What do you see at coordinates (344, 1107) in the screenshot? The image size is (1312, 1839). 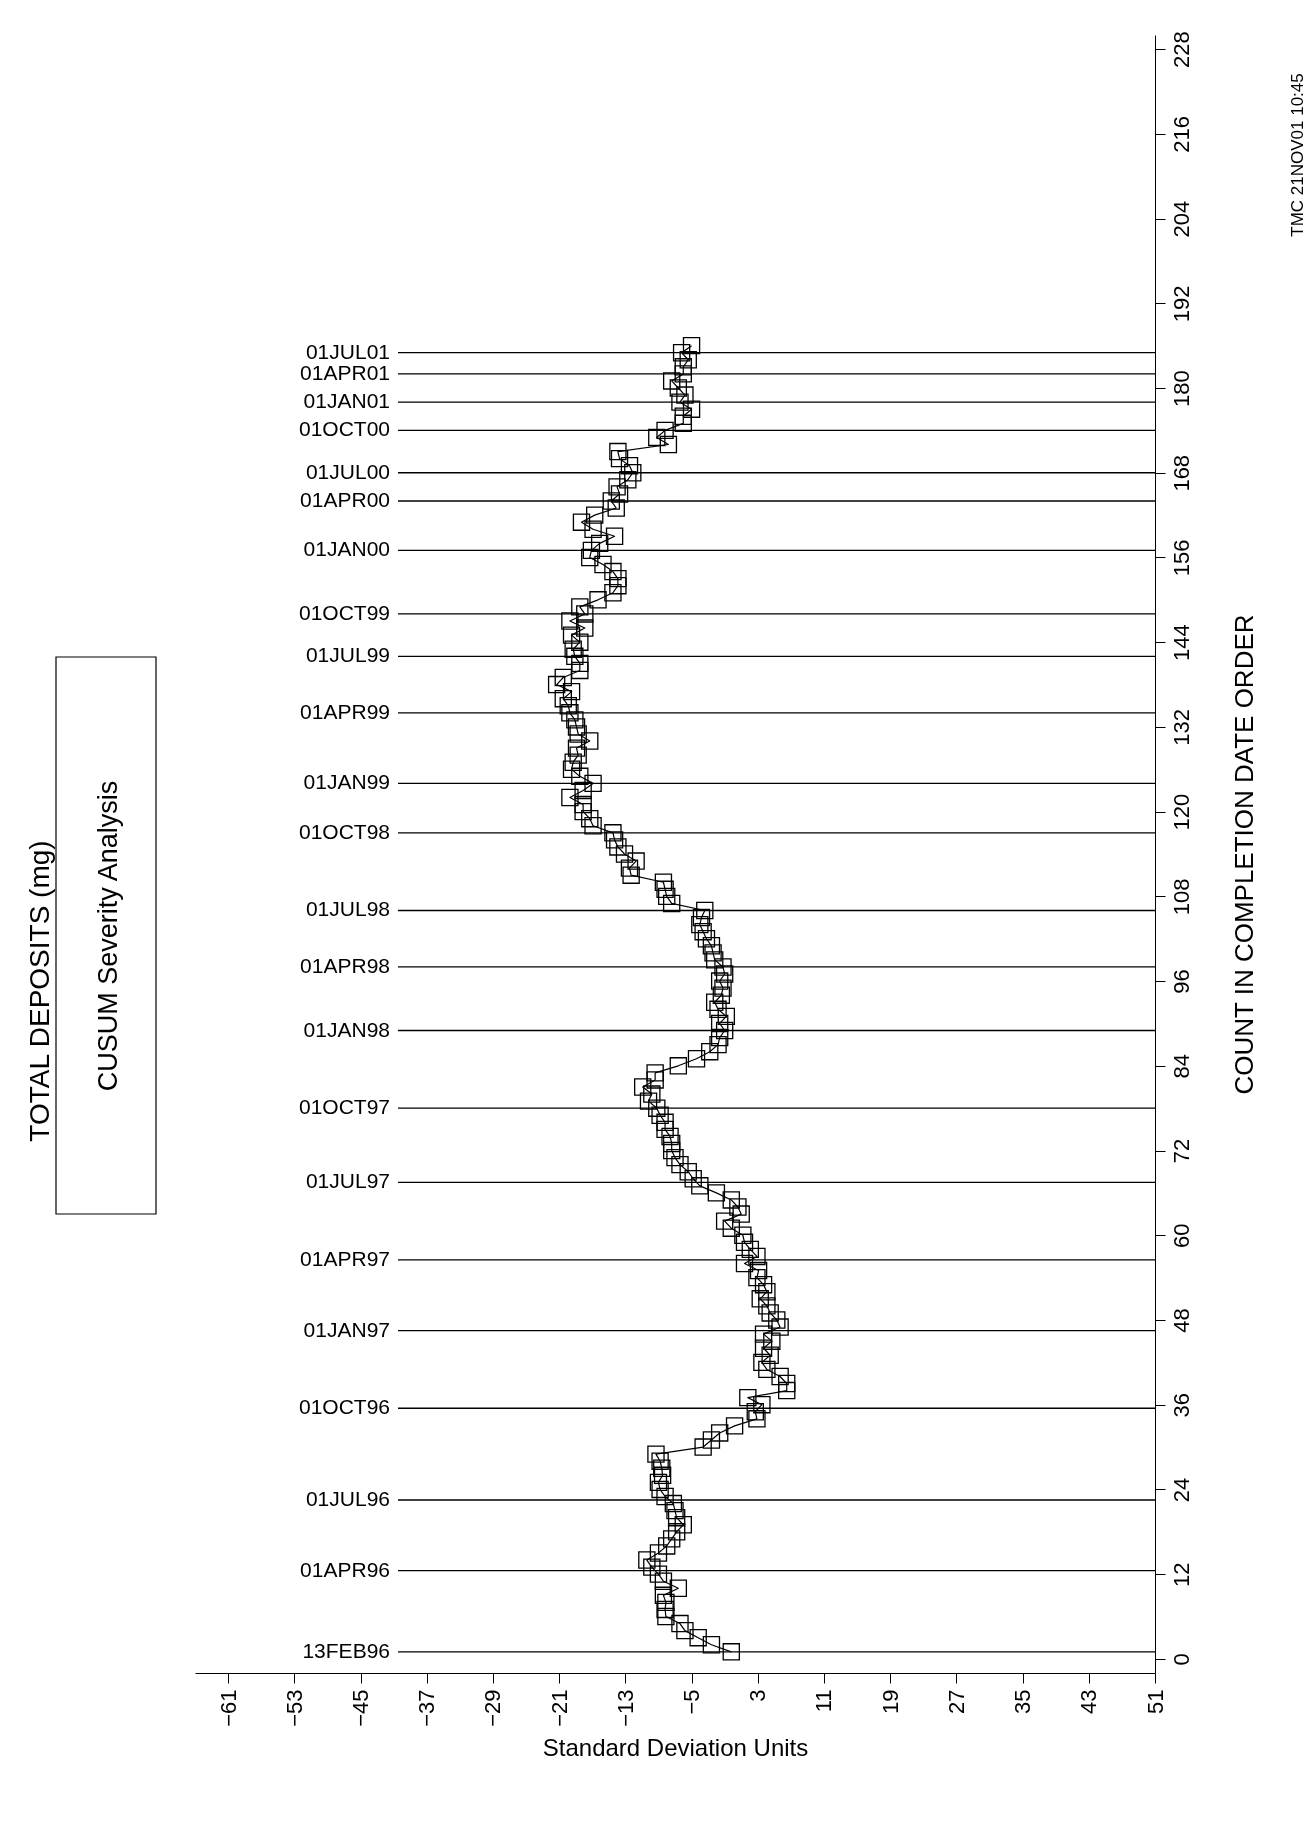 I see `ref-line-label: 01OCT97` at bounding box center [344, 1107].